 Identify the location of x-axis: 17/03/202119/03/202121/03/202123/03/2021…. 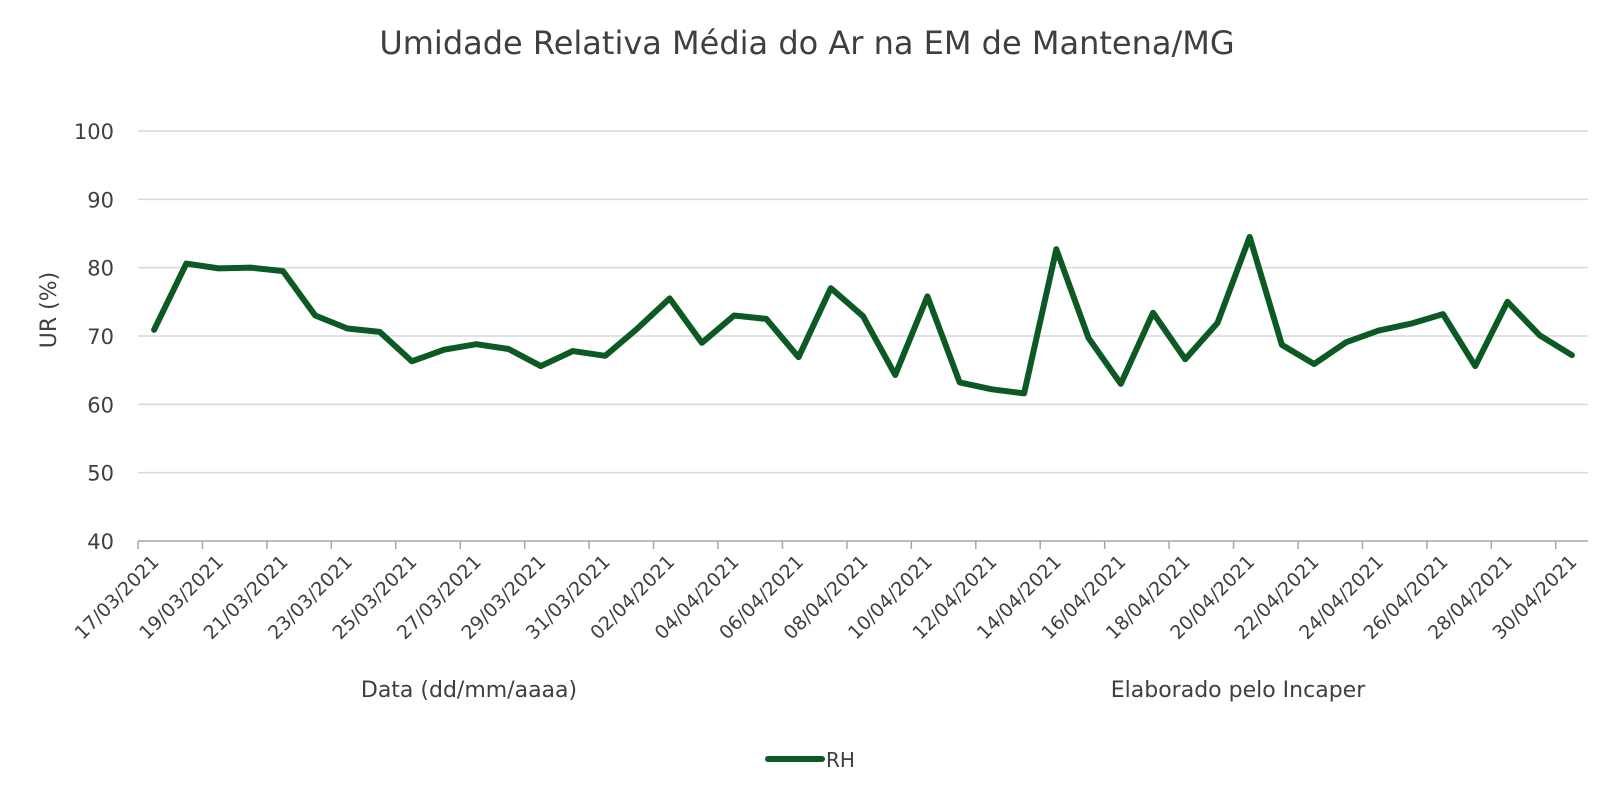
(829, 592).